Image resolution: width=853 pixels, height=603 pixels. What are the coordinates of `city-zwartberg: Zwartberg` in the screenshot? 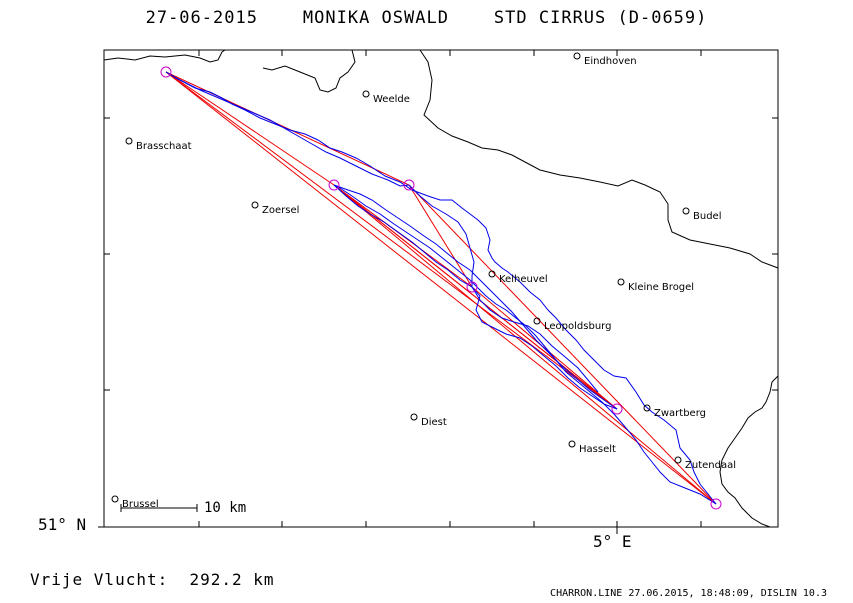 It's located at (674, 411).